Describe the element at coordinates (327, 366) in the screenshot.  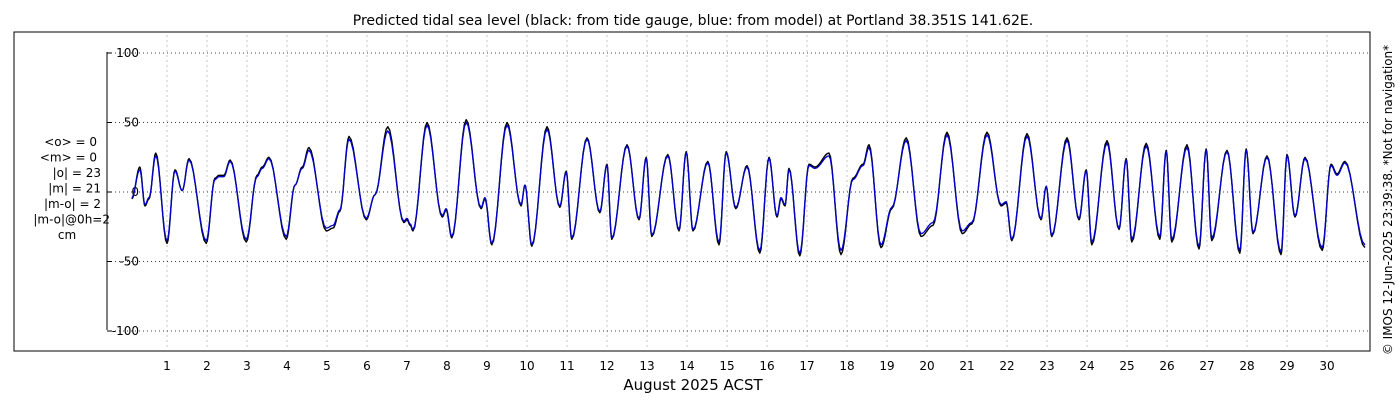
I see `x-tick-label: 5` at that location.